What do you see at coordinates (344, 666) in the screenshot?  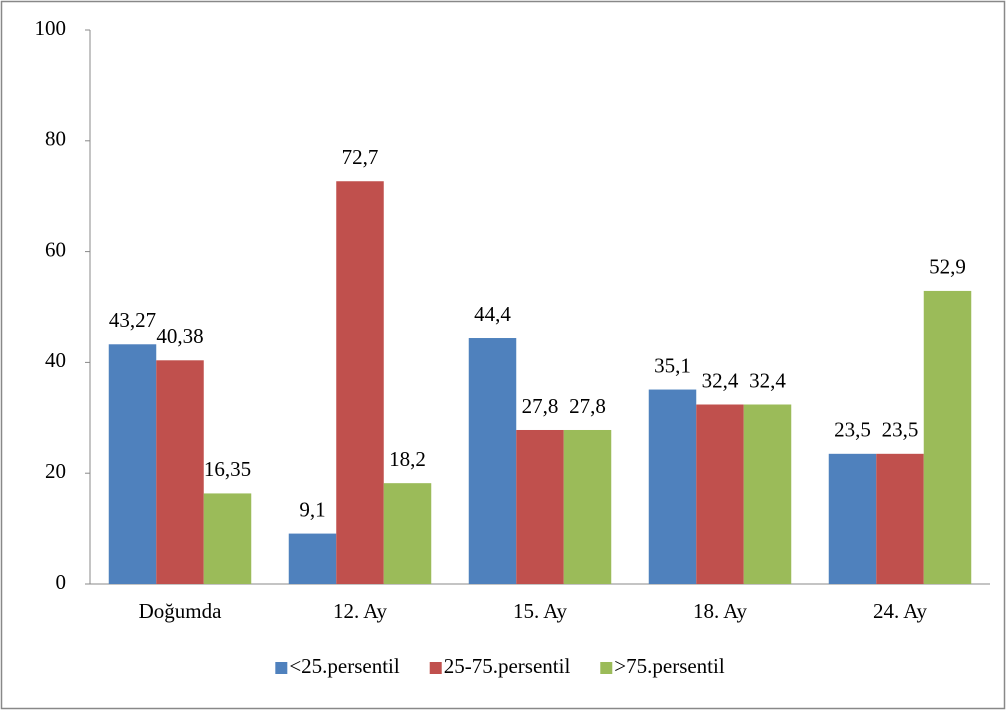 I see `legend-label: <25.persentil` at bounding box center [344, 666].